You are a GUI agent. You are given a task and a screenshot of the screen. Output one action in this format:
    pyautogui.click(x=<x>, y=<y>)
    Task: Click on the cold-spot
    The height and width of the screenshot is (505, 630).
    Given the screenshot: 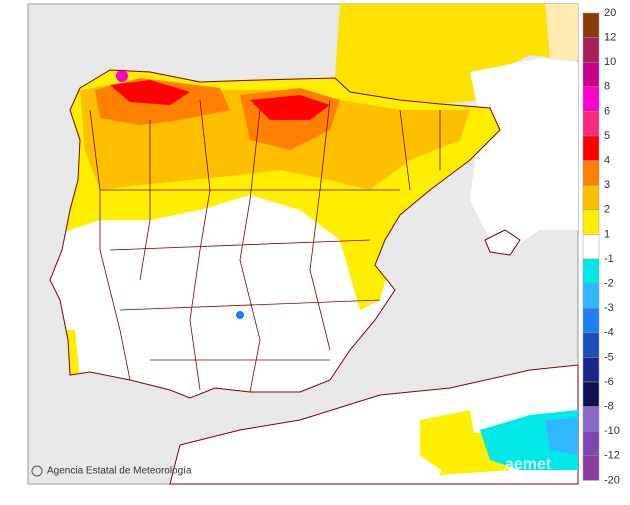 What is the action you would take?
    pyautogui.click(x=240, y=315)
    